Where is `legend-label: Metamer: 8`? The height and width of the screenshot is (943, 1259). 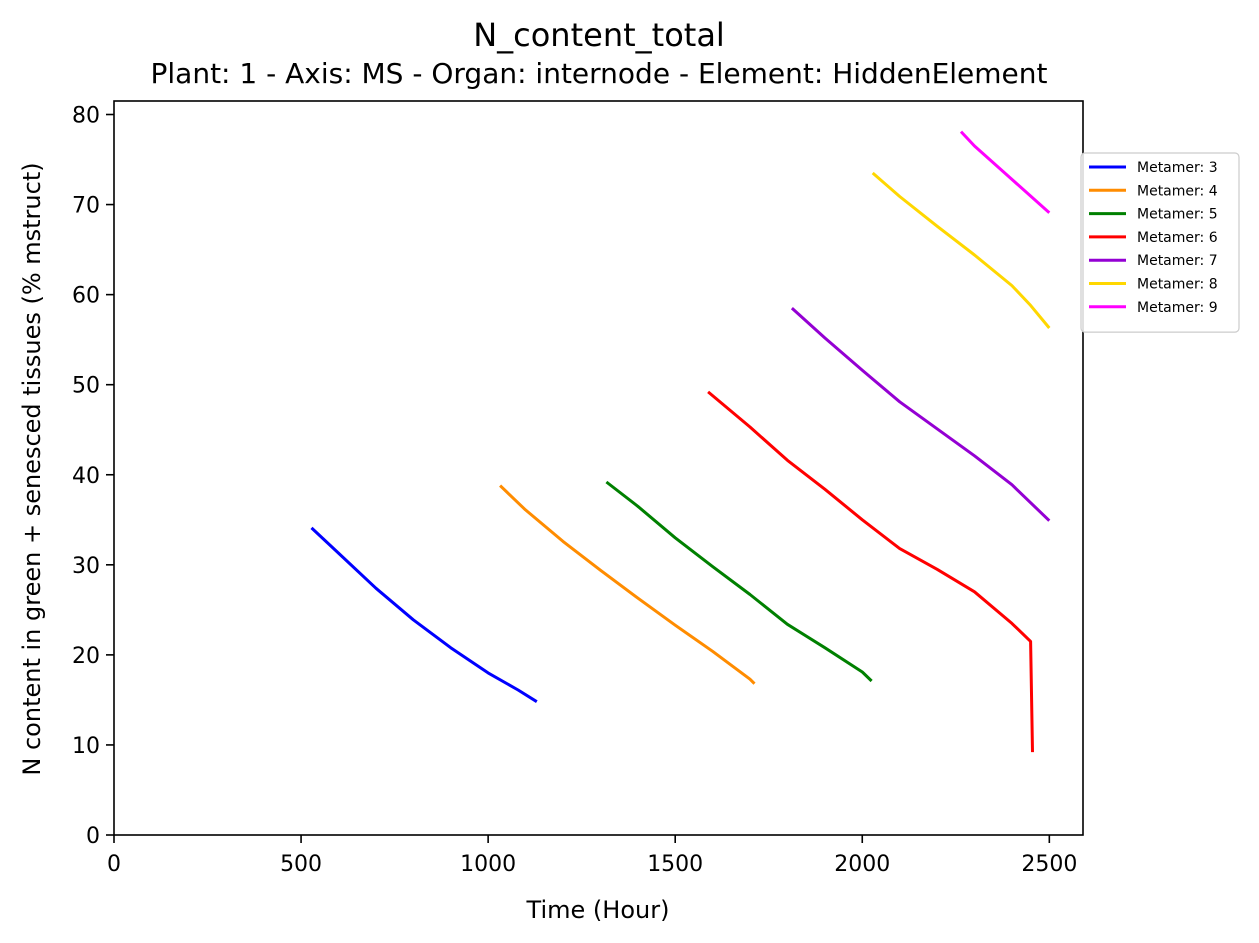
legend-label: Metamer: 8 is located at coordinates (1177, 285).